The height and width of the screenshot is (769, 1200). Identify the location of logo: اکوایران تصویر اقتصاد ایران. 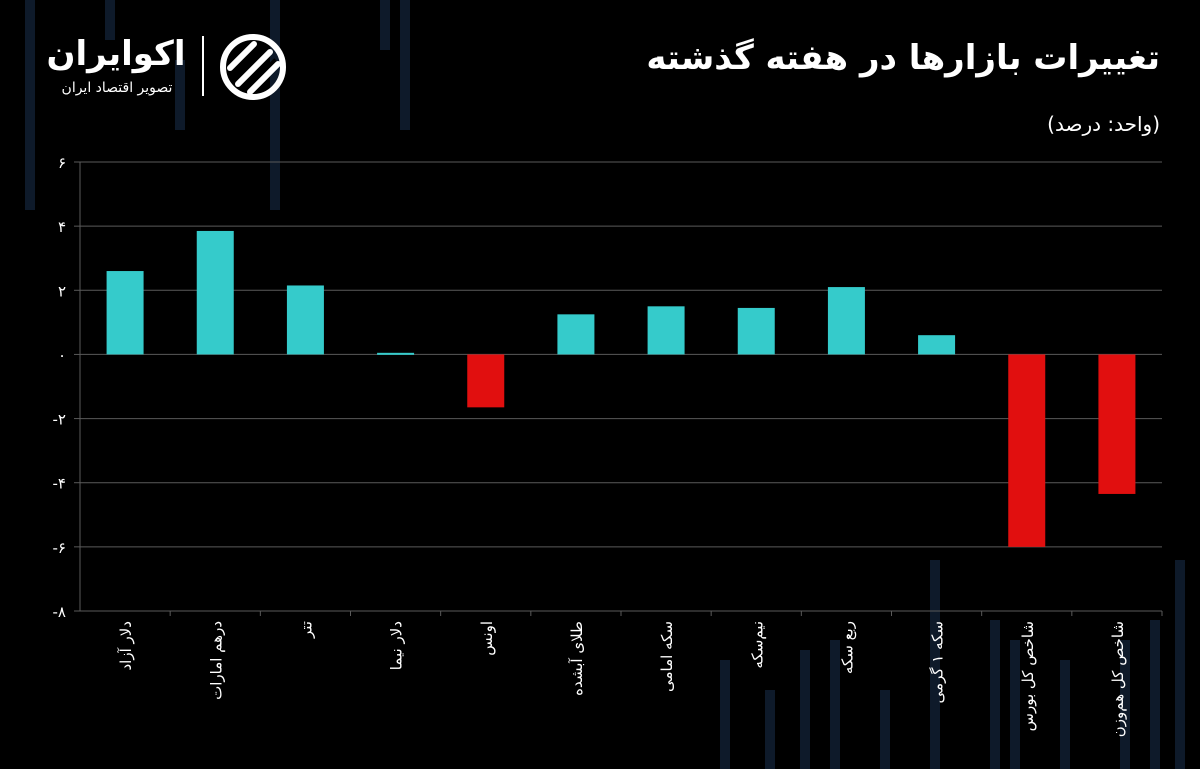
(170, 65).